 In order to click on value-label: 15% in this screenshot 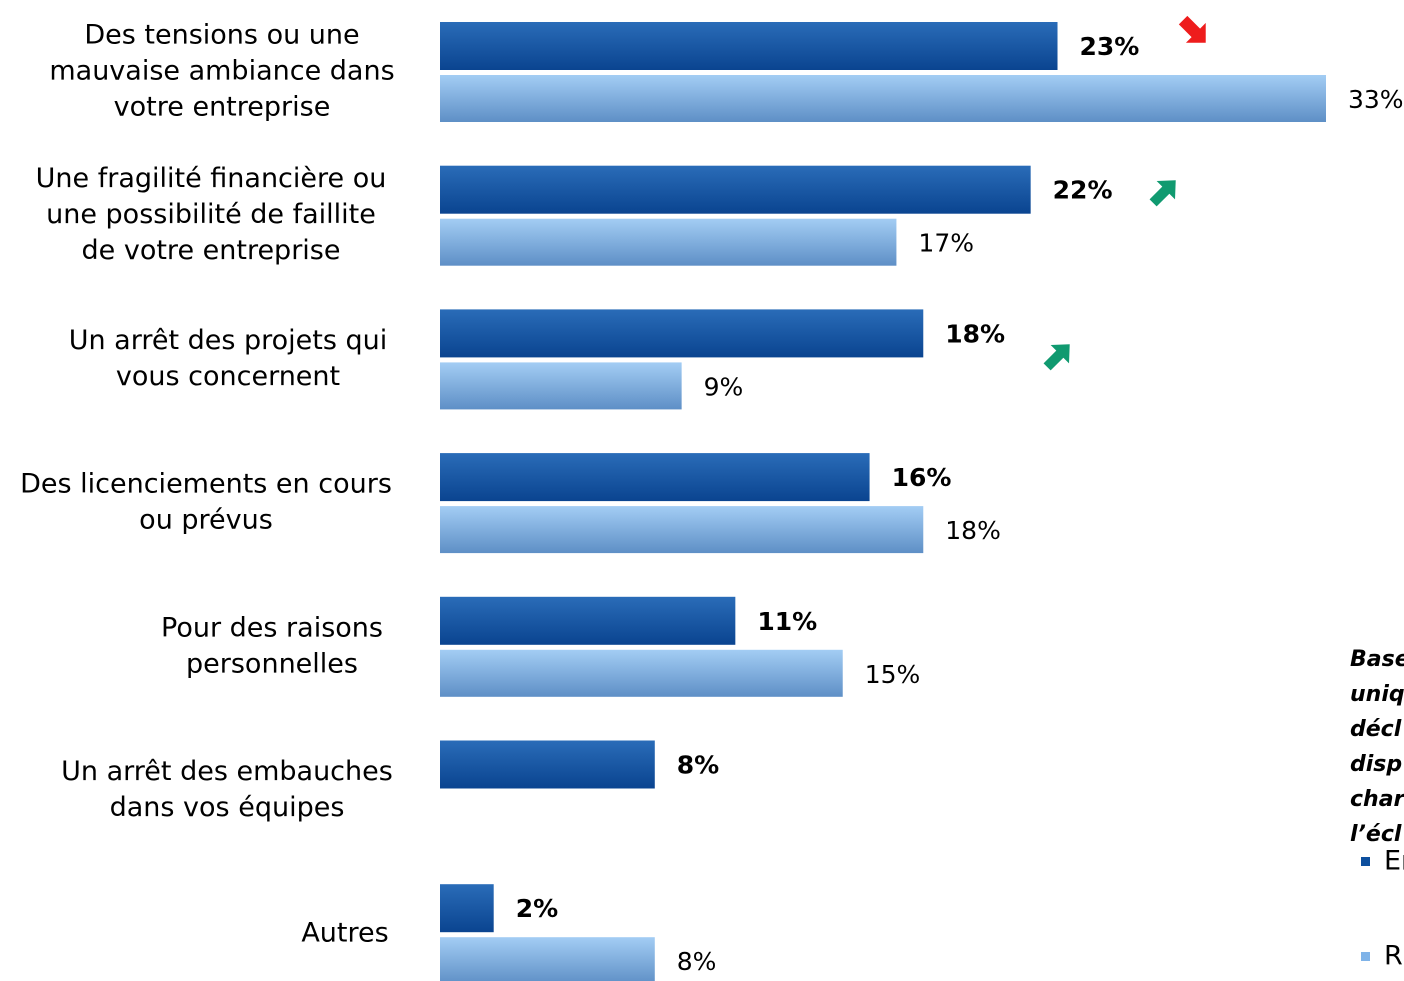, I will do `click(893, 674)`.